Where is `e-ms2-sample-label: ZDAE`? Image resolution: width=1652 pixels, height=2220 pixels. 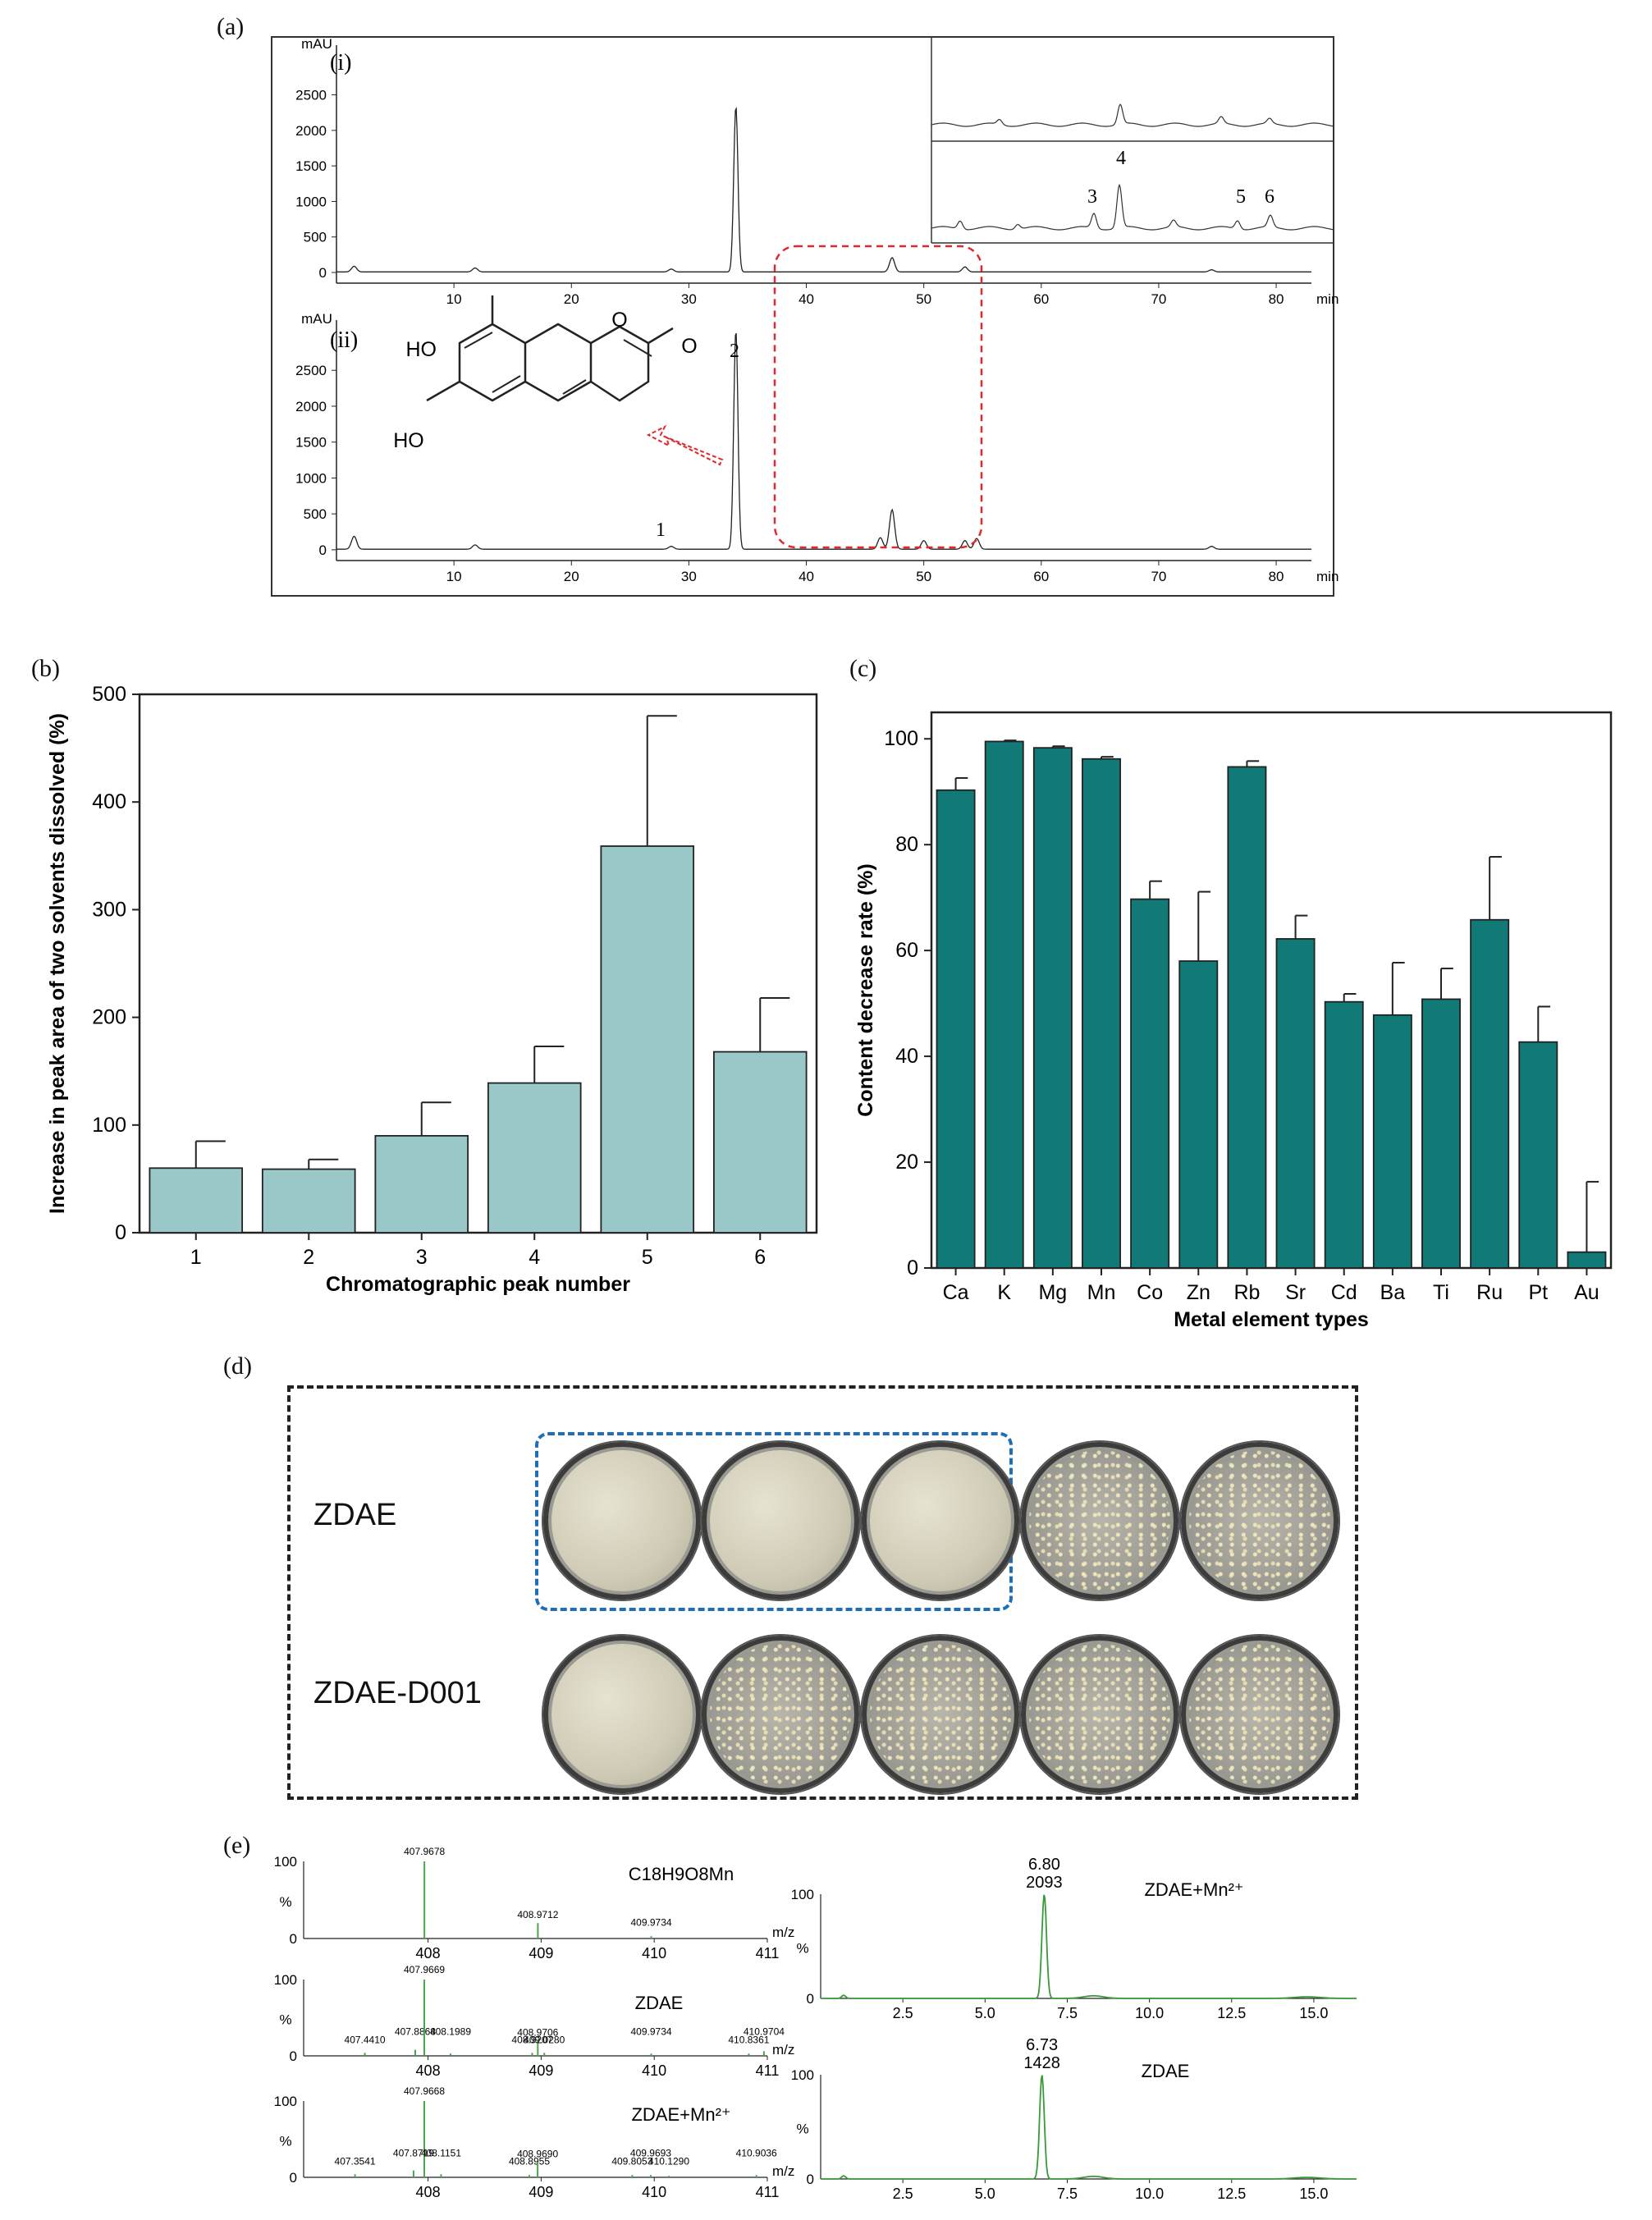 e-ms2-sample-label: ZDAE is located at coordinates (659, 2003).